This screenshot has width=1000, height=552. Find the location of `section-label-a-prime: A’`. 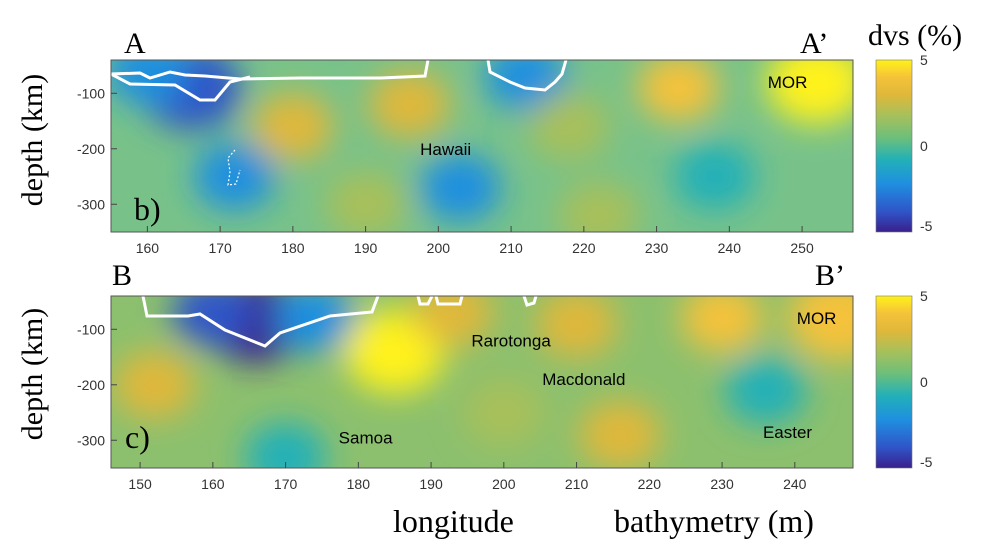

section-label-a-prime: A’ is located at coordinates (814, 43).